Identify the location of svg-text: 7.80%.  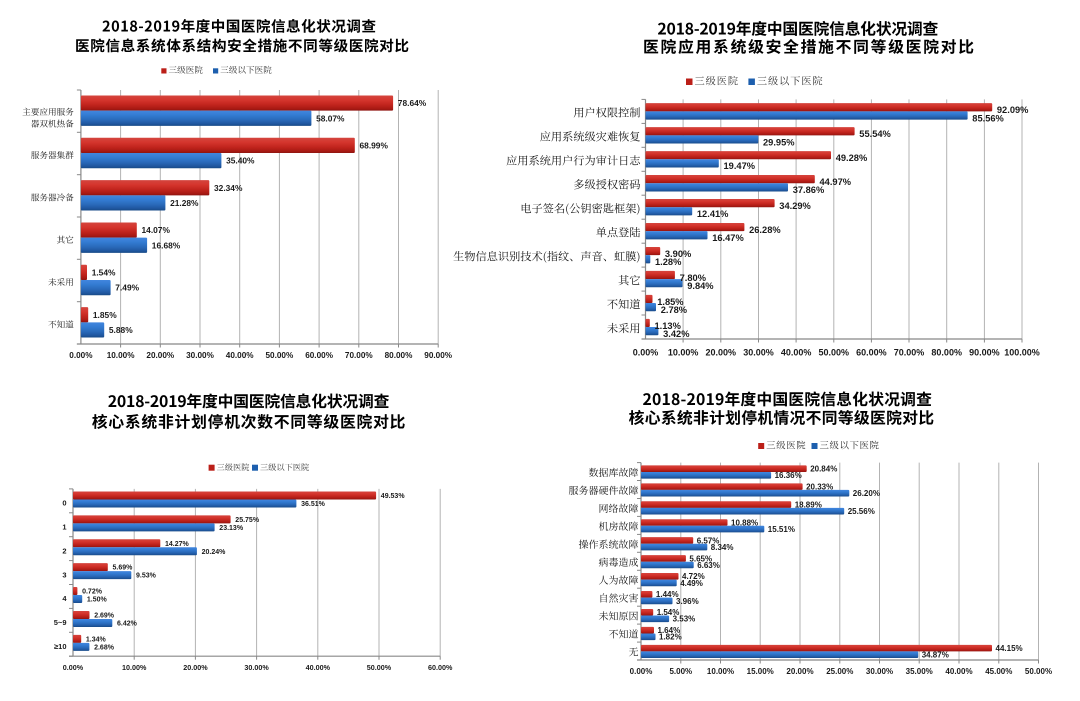
(693, 278).